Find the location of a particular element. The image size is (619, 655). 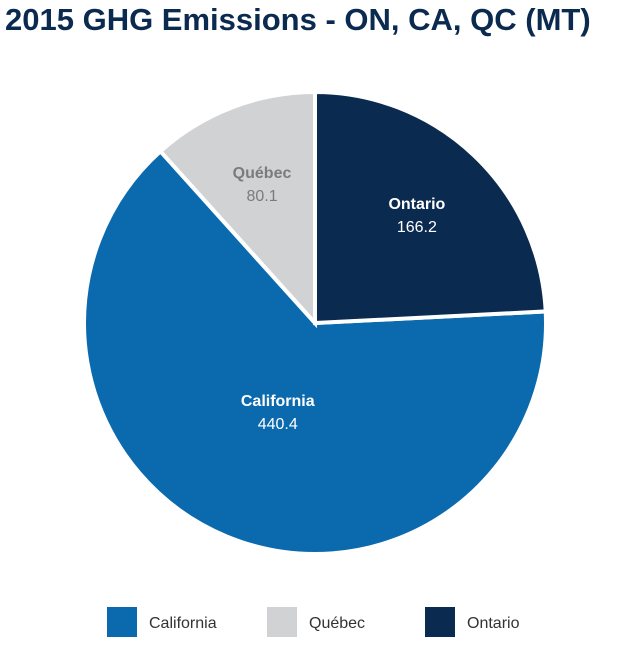

slice-value: 166.2 is located at coordinates (417, 227).